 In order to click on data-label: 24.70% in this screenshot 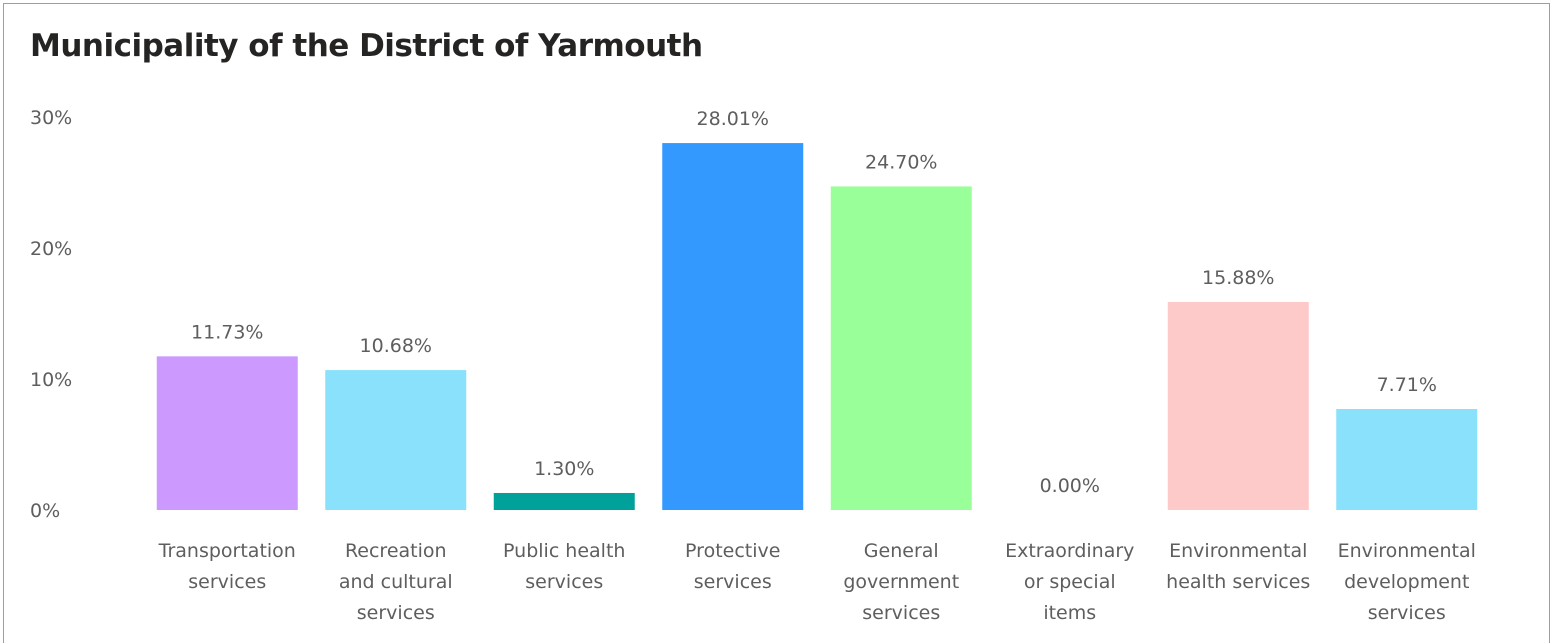, I will do `click(901, 162)`.